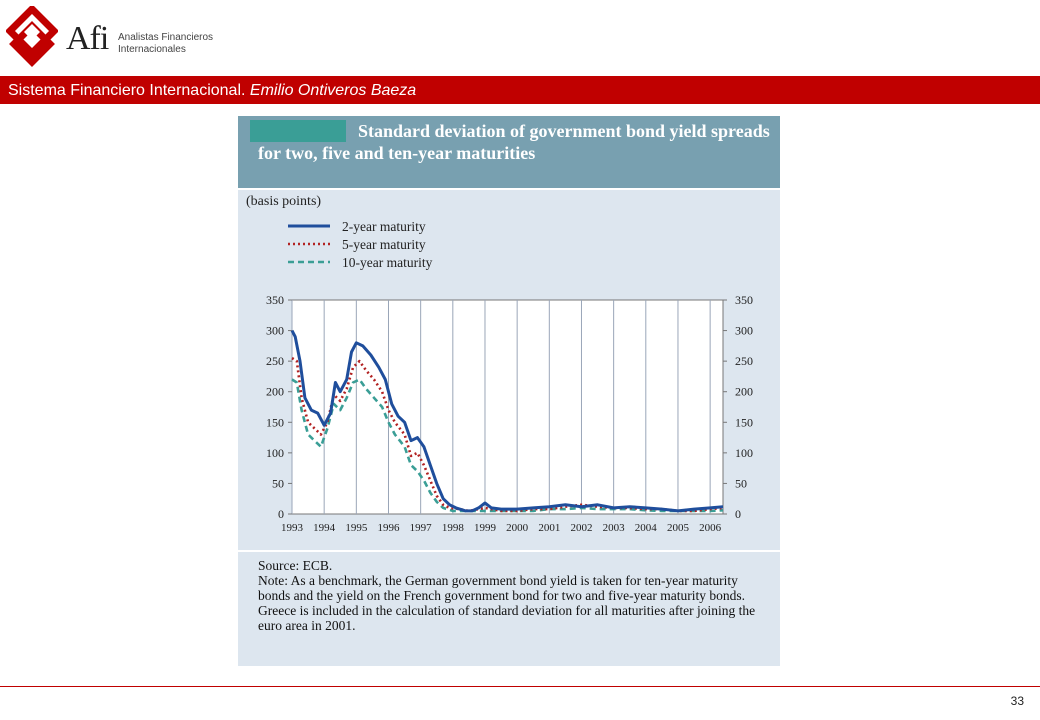 This screenshot has width=1040, height=720. Describe the element at coordinates (333, 90) in the screenshot. I see `slide-title-author: Emilio Ontiveros Baeza` at that location.